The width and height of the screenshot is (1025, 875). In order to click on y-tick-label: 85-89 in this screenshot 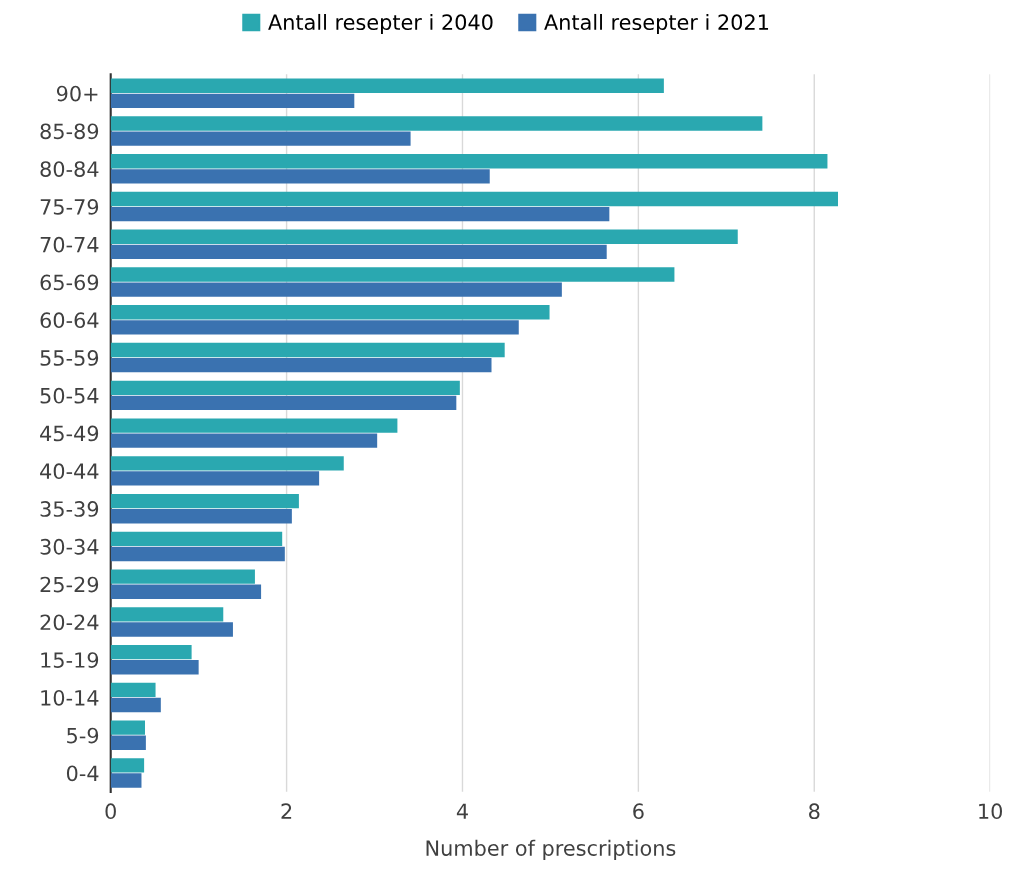, I will do `click(69, 131)`.